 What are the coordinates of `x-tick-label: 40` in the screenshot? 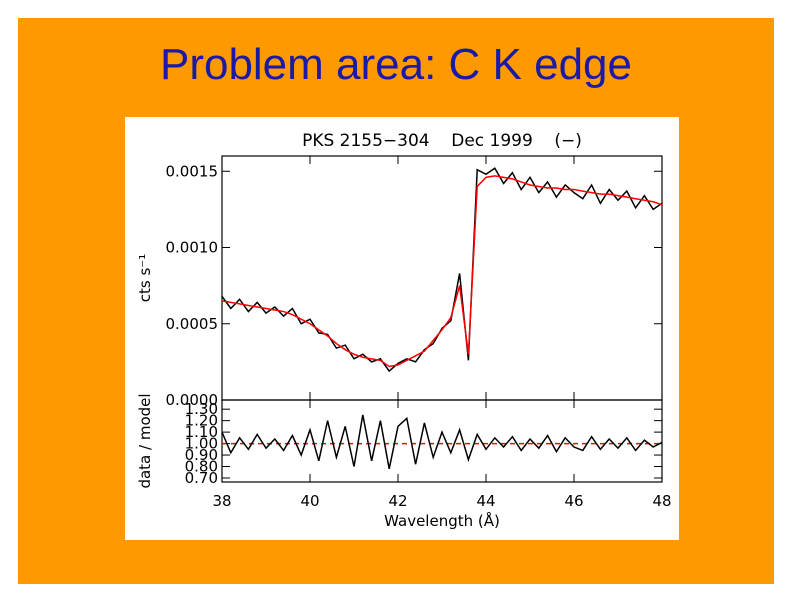 It's located at (309, 501).